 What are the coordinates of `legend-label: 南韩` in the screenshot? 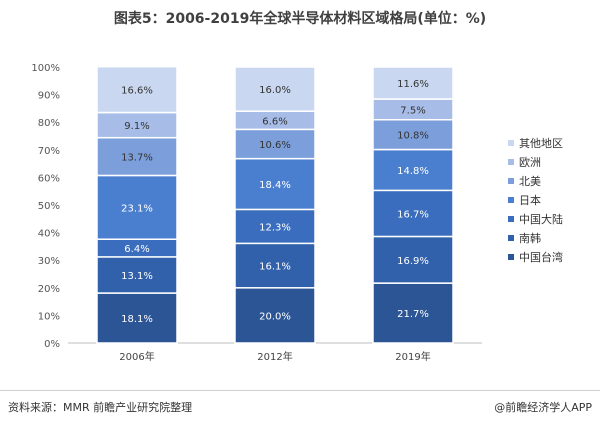 It's located at (530, 238).